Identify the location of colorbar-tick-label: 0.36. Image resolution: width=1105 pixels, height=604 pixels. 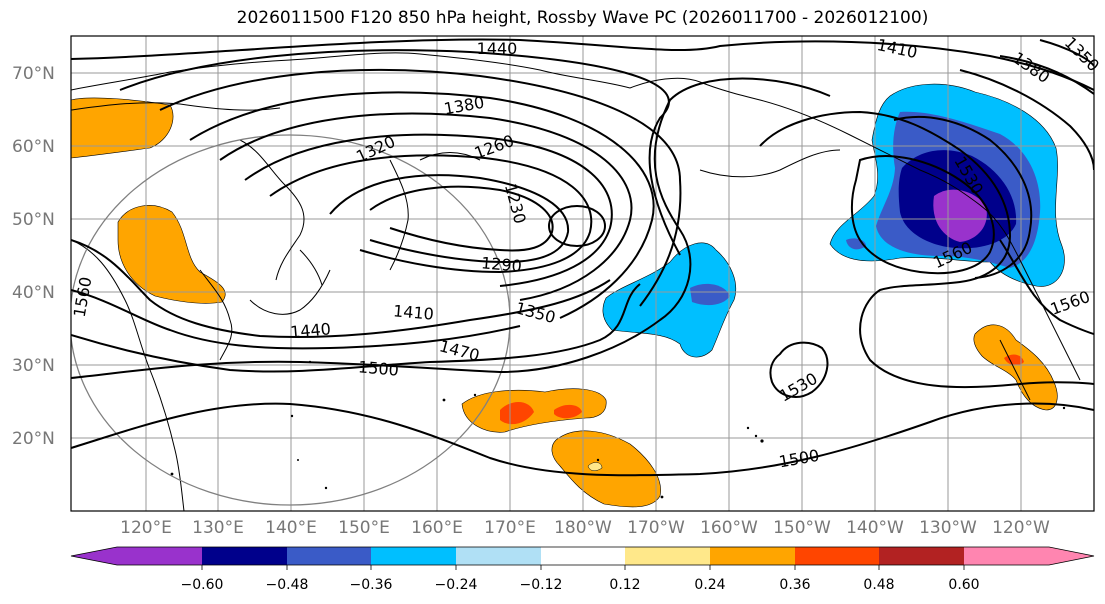
(794, 585).